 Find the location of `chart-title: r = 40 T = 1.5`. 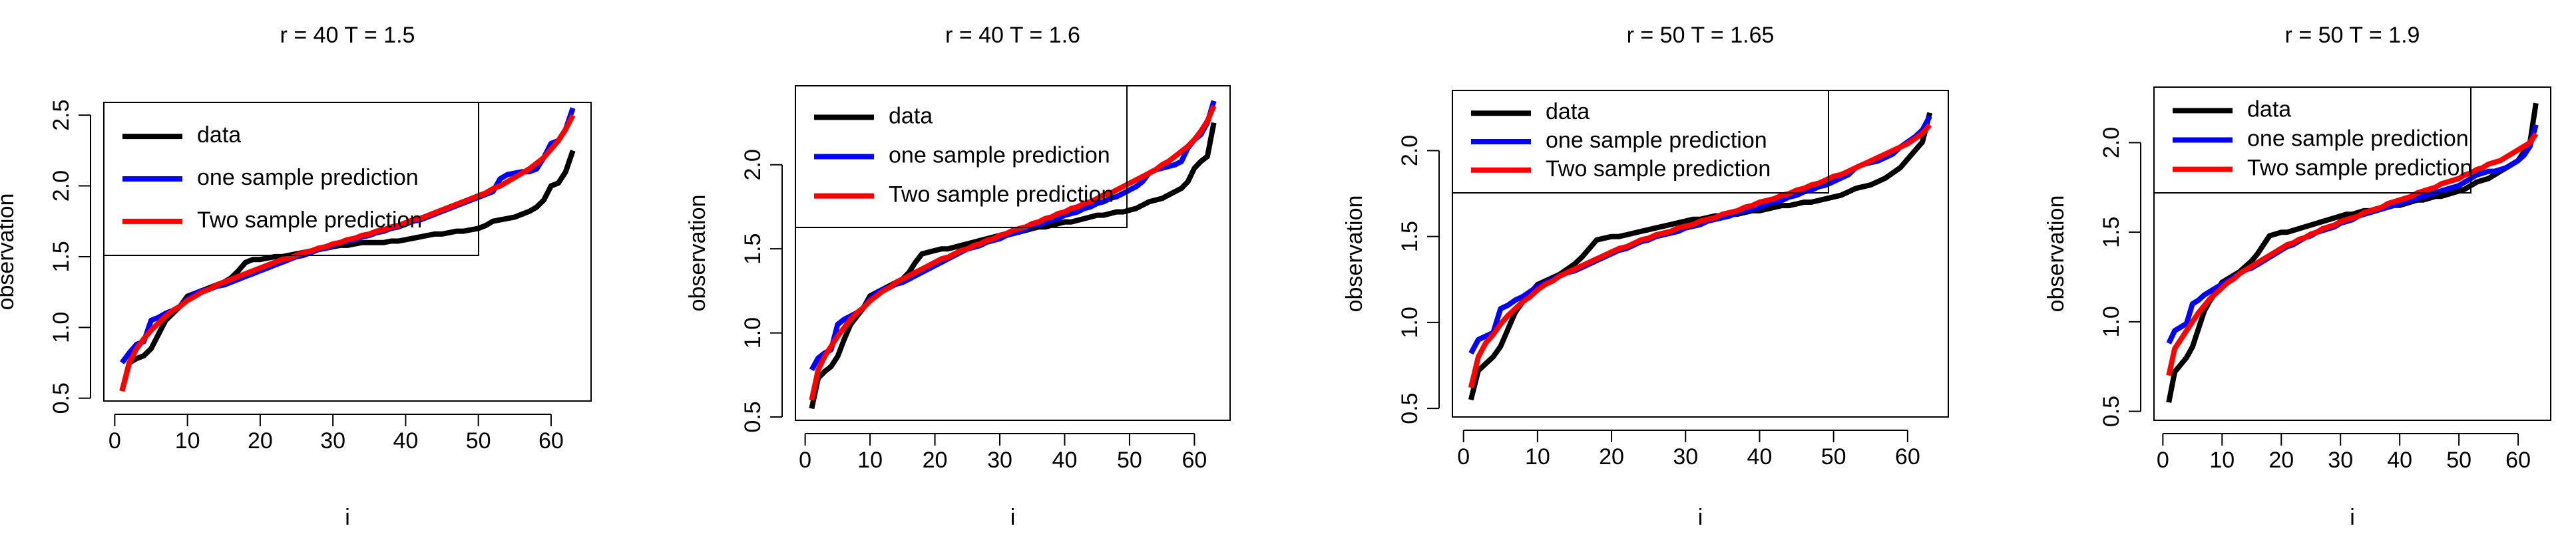

chart-title: r = 40 T = 1.5 is located at coordinates (347, 35).